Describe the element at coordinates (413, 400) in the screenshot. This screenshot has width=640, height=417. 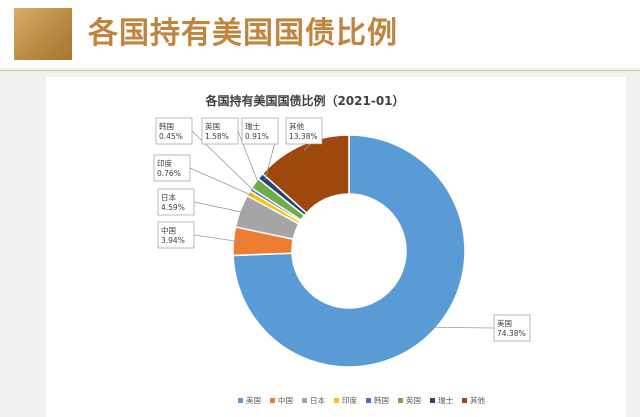
I see `legend-label-6: 英国` at that location.